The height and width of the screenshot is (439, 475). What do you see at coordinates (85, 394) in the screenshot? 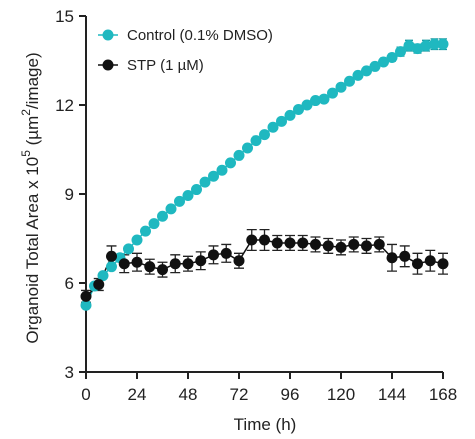
I see `x-tick-label: 0` at bounding box center [85, 394].